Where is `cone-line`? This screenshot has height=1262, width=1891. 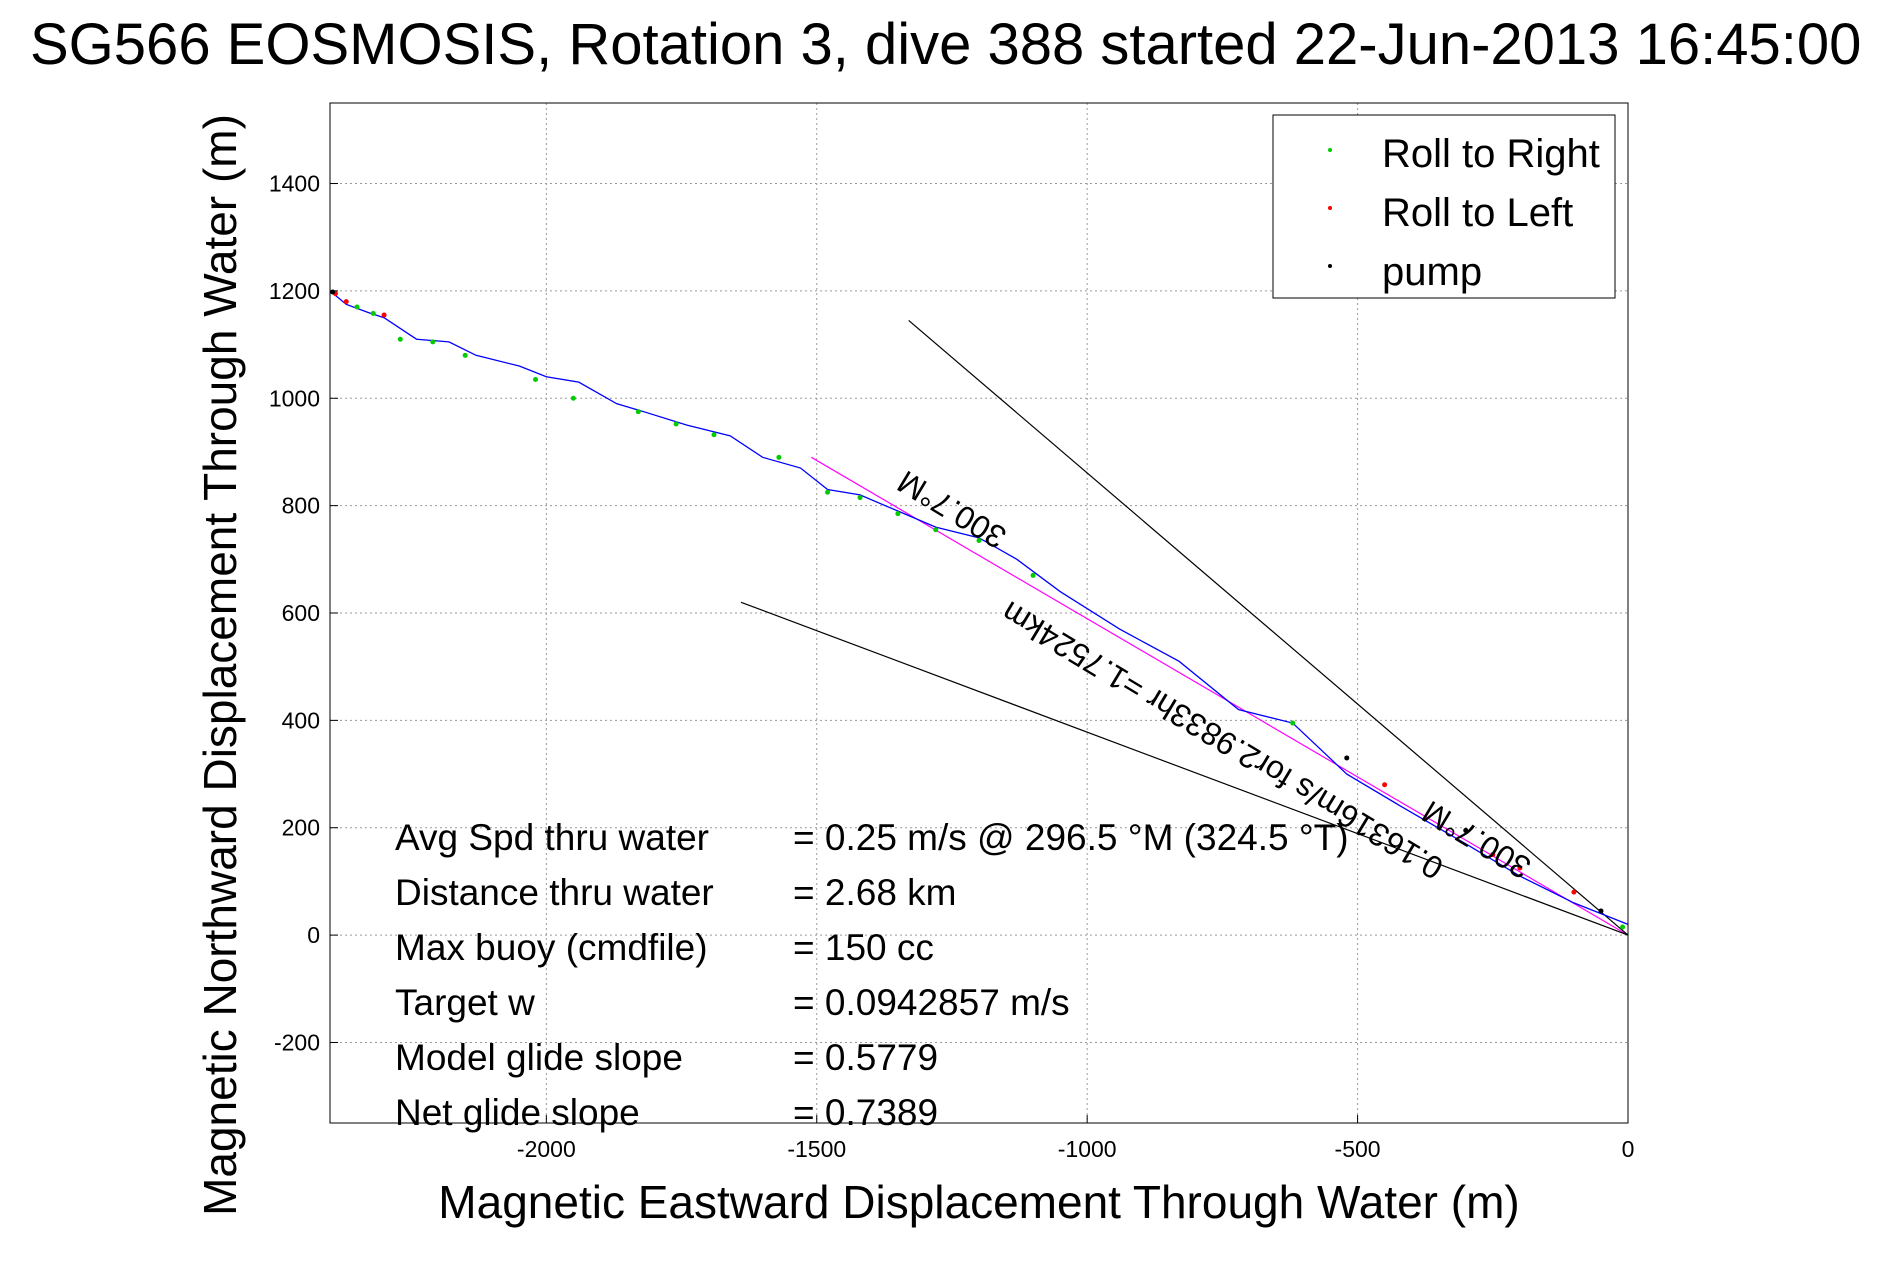 cone-line is located at coordinates (1184, 768).